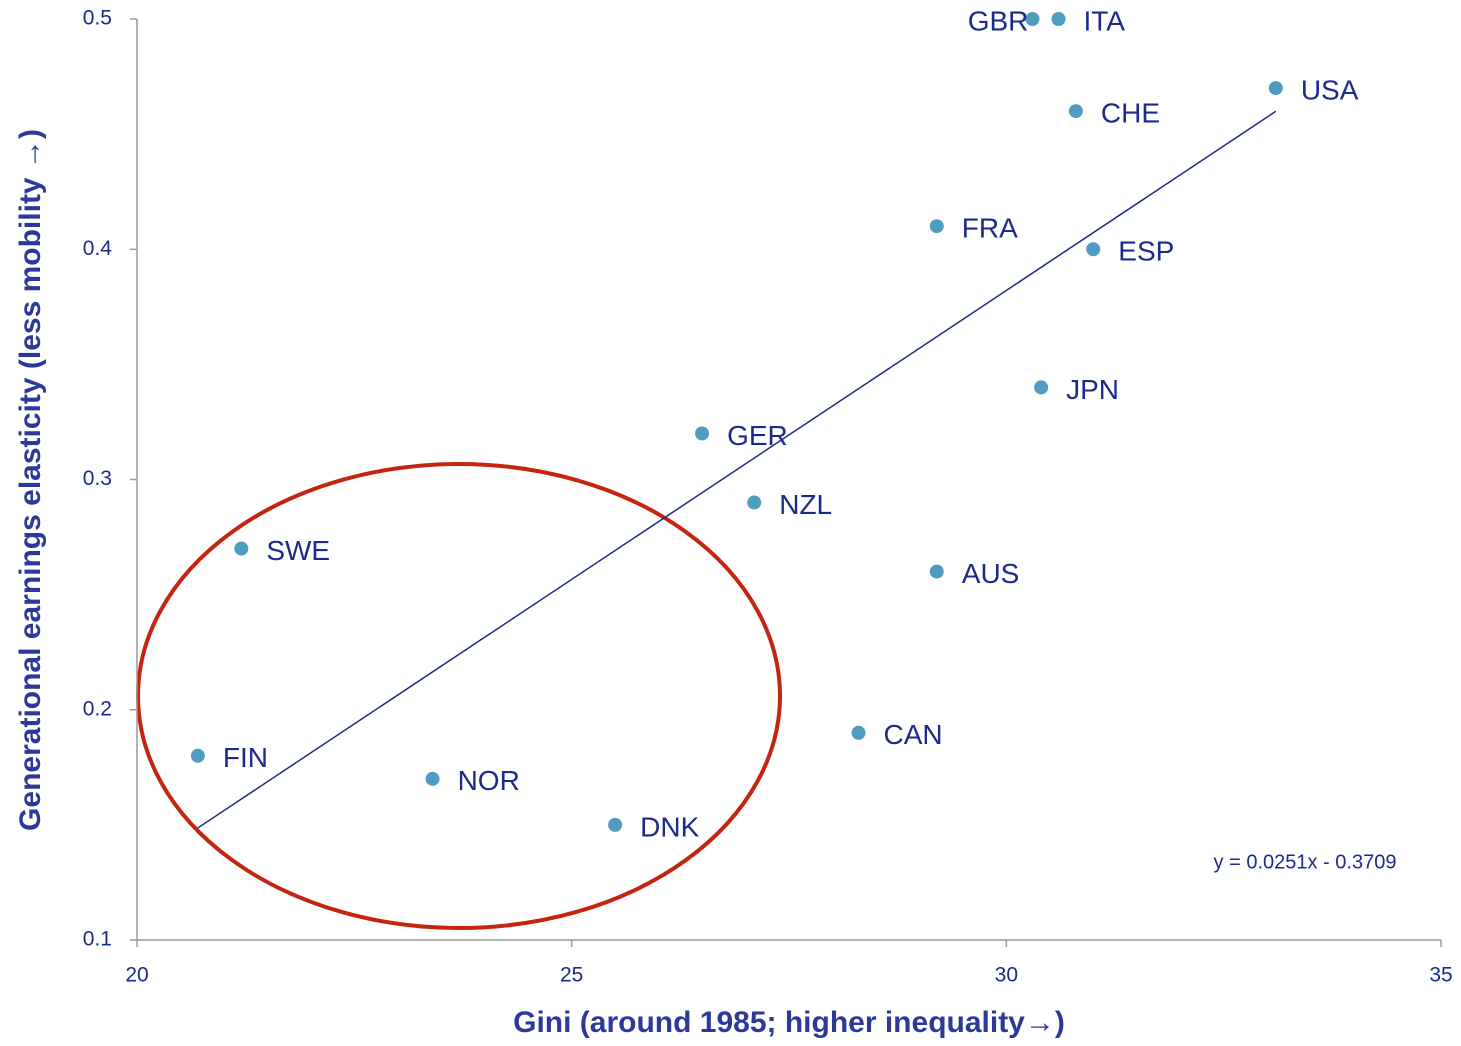 The width and height of the screenshot is (1461, 1046). Describe the element at coordinates (913, 734) in the screenshot. I see `point-label: CAN` at that location.